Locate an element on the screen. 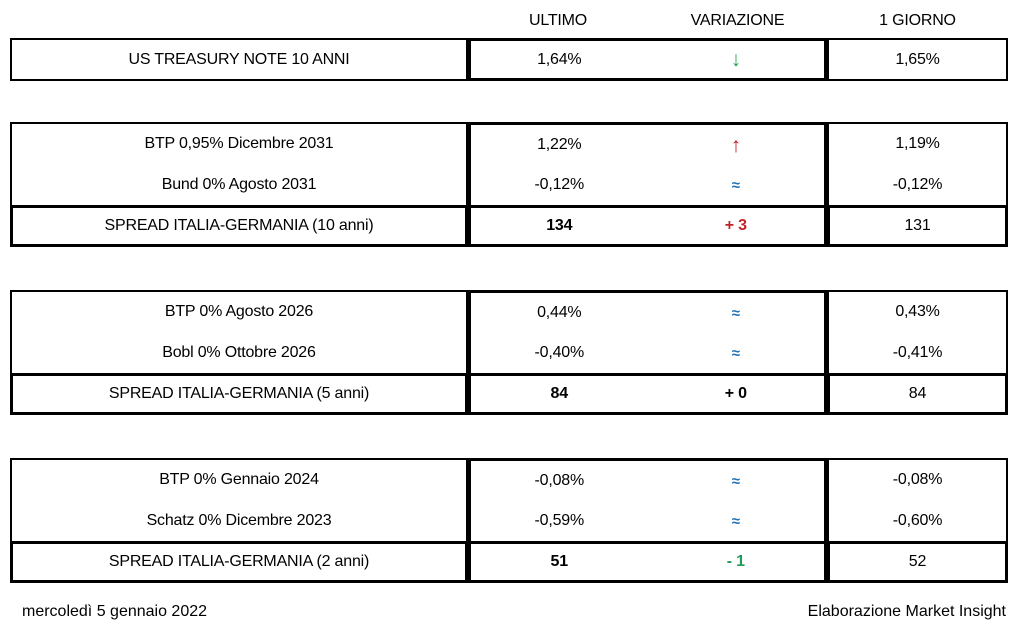 This screenshot has height=627, width=1022. report-date: mercoledì 5 gennaio 2022 is located at coordinates (115, 611).